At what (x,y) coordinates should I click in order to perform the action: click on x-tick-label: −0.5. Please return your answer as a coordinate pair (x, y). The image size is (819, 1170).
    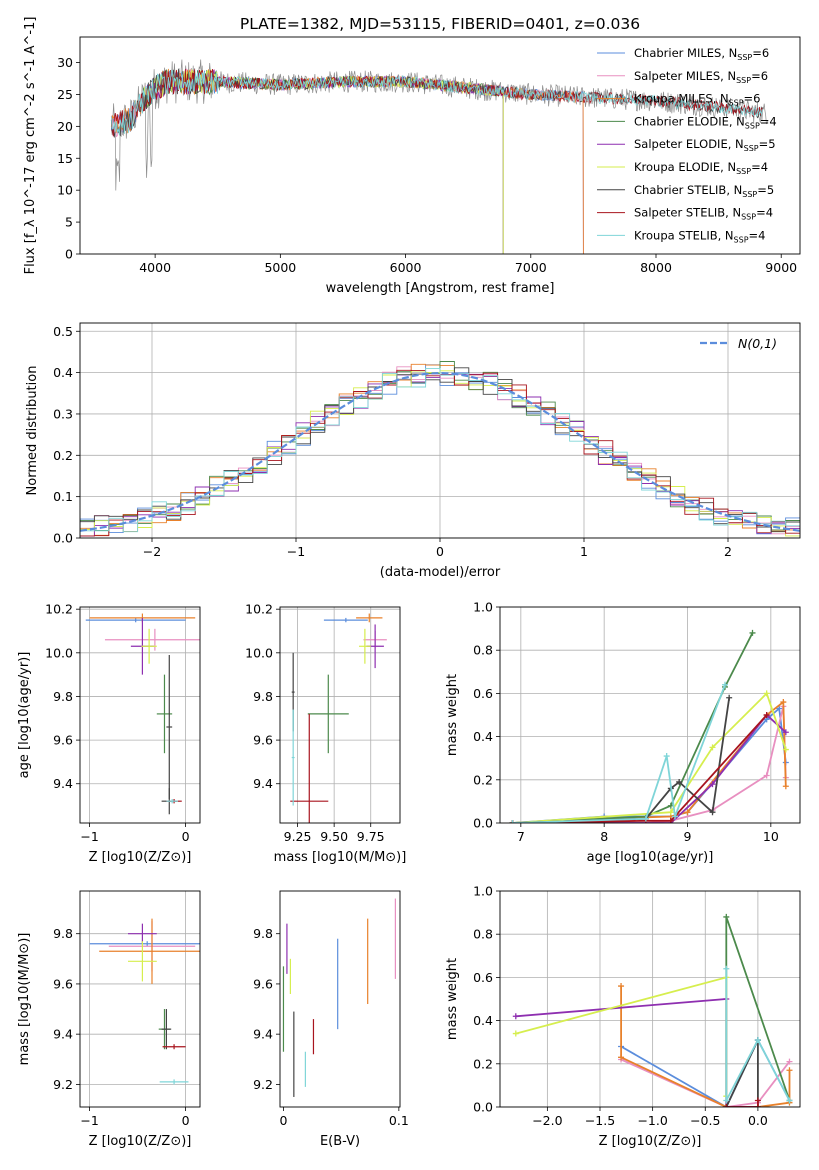
    Looking at the image, I should click on (705, 1120).